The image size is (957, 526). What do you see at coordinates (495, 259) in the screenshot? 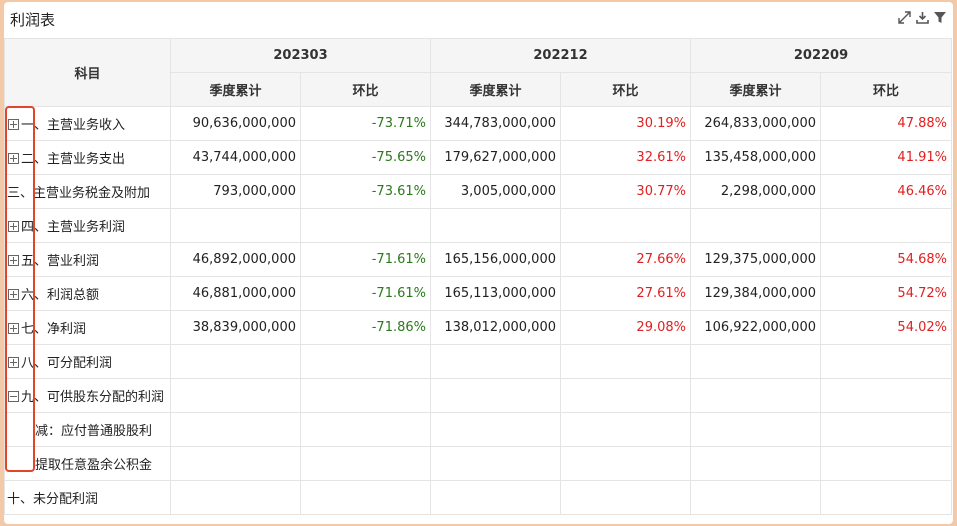
I see `cumulative-value: 165,156,000,000` at bounding box center [495, 259].